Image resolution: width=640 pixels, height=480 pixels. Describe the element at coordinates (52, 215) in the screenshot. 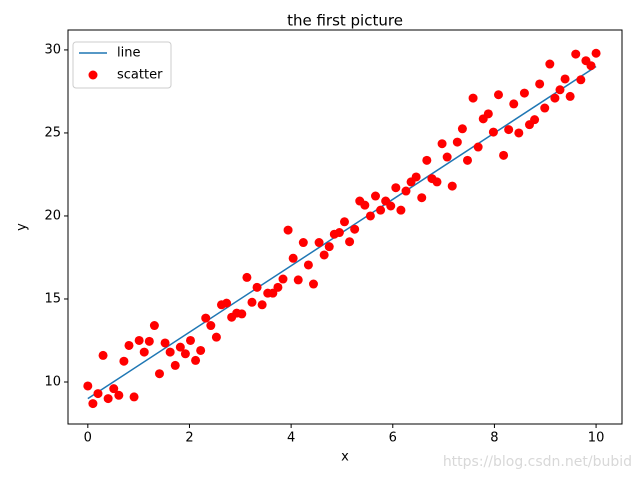

I see `y-tick-label: 20` at that location.